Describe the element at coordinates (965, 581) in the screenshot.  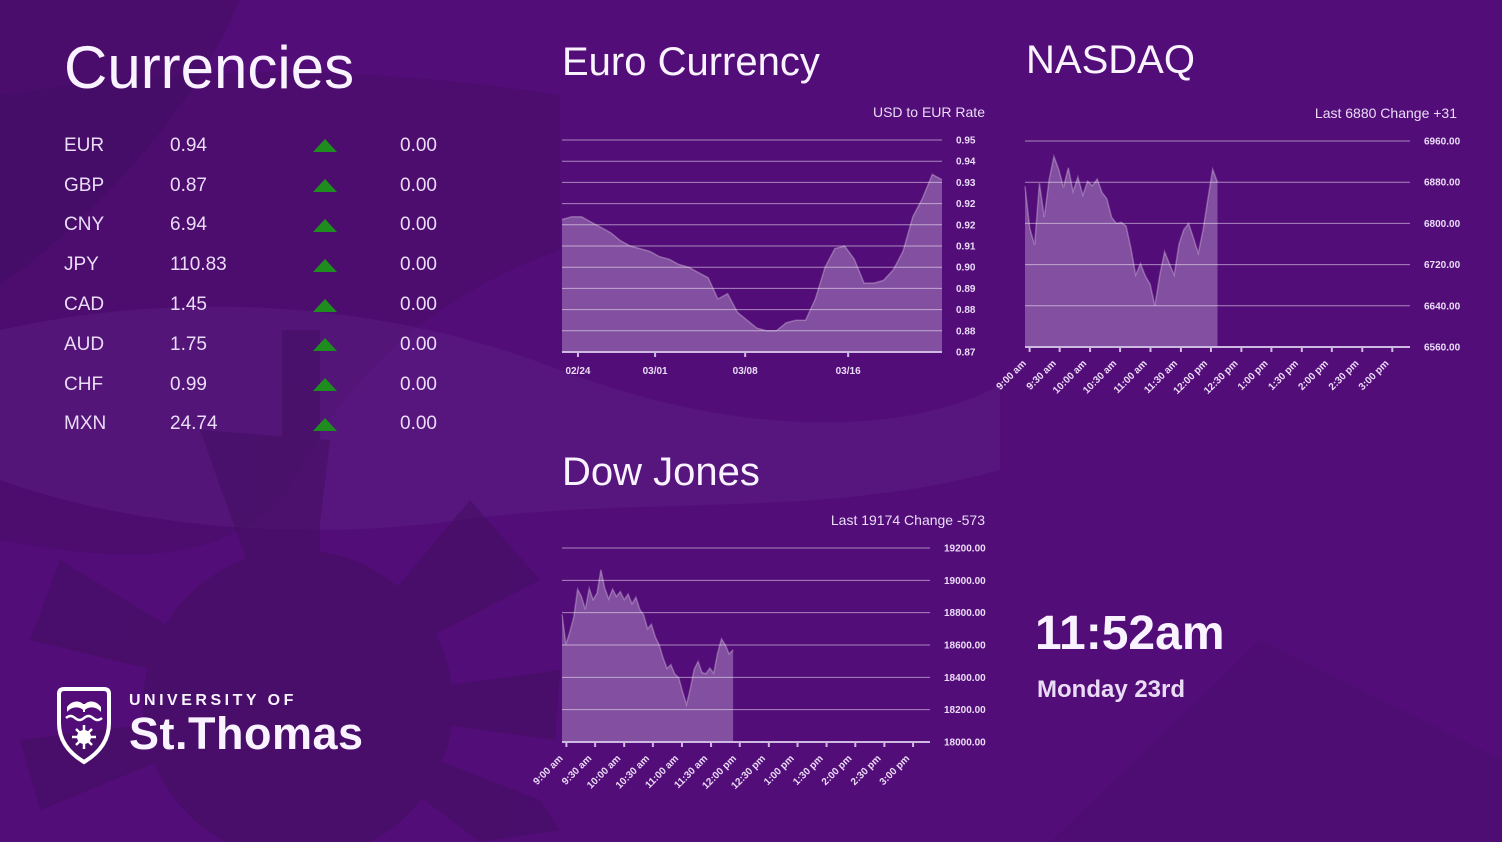
I see `y-axis-label: 19000.00` at that location.